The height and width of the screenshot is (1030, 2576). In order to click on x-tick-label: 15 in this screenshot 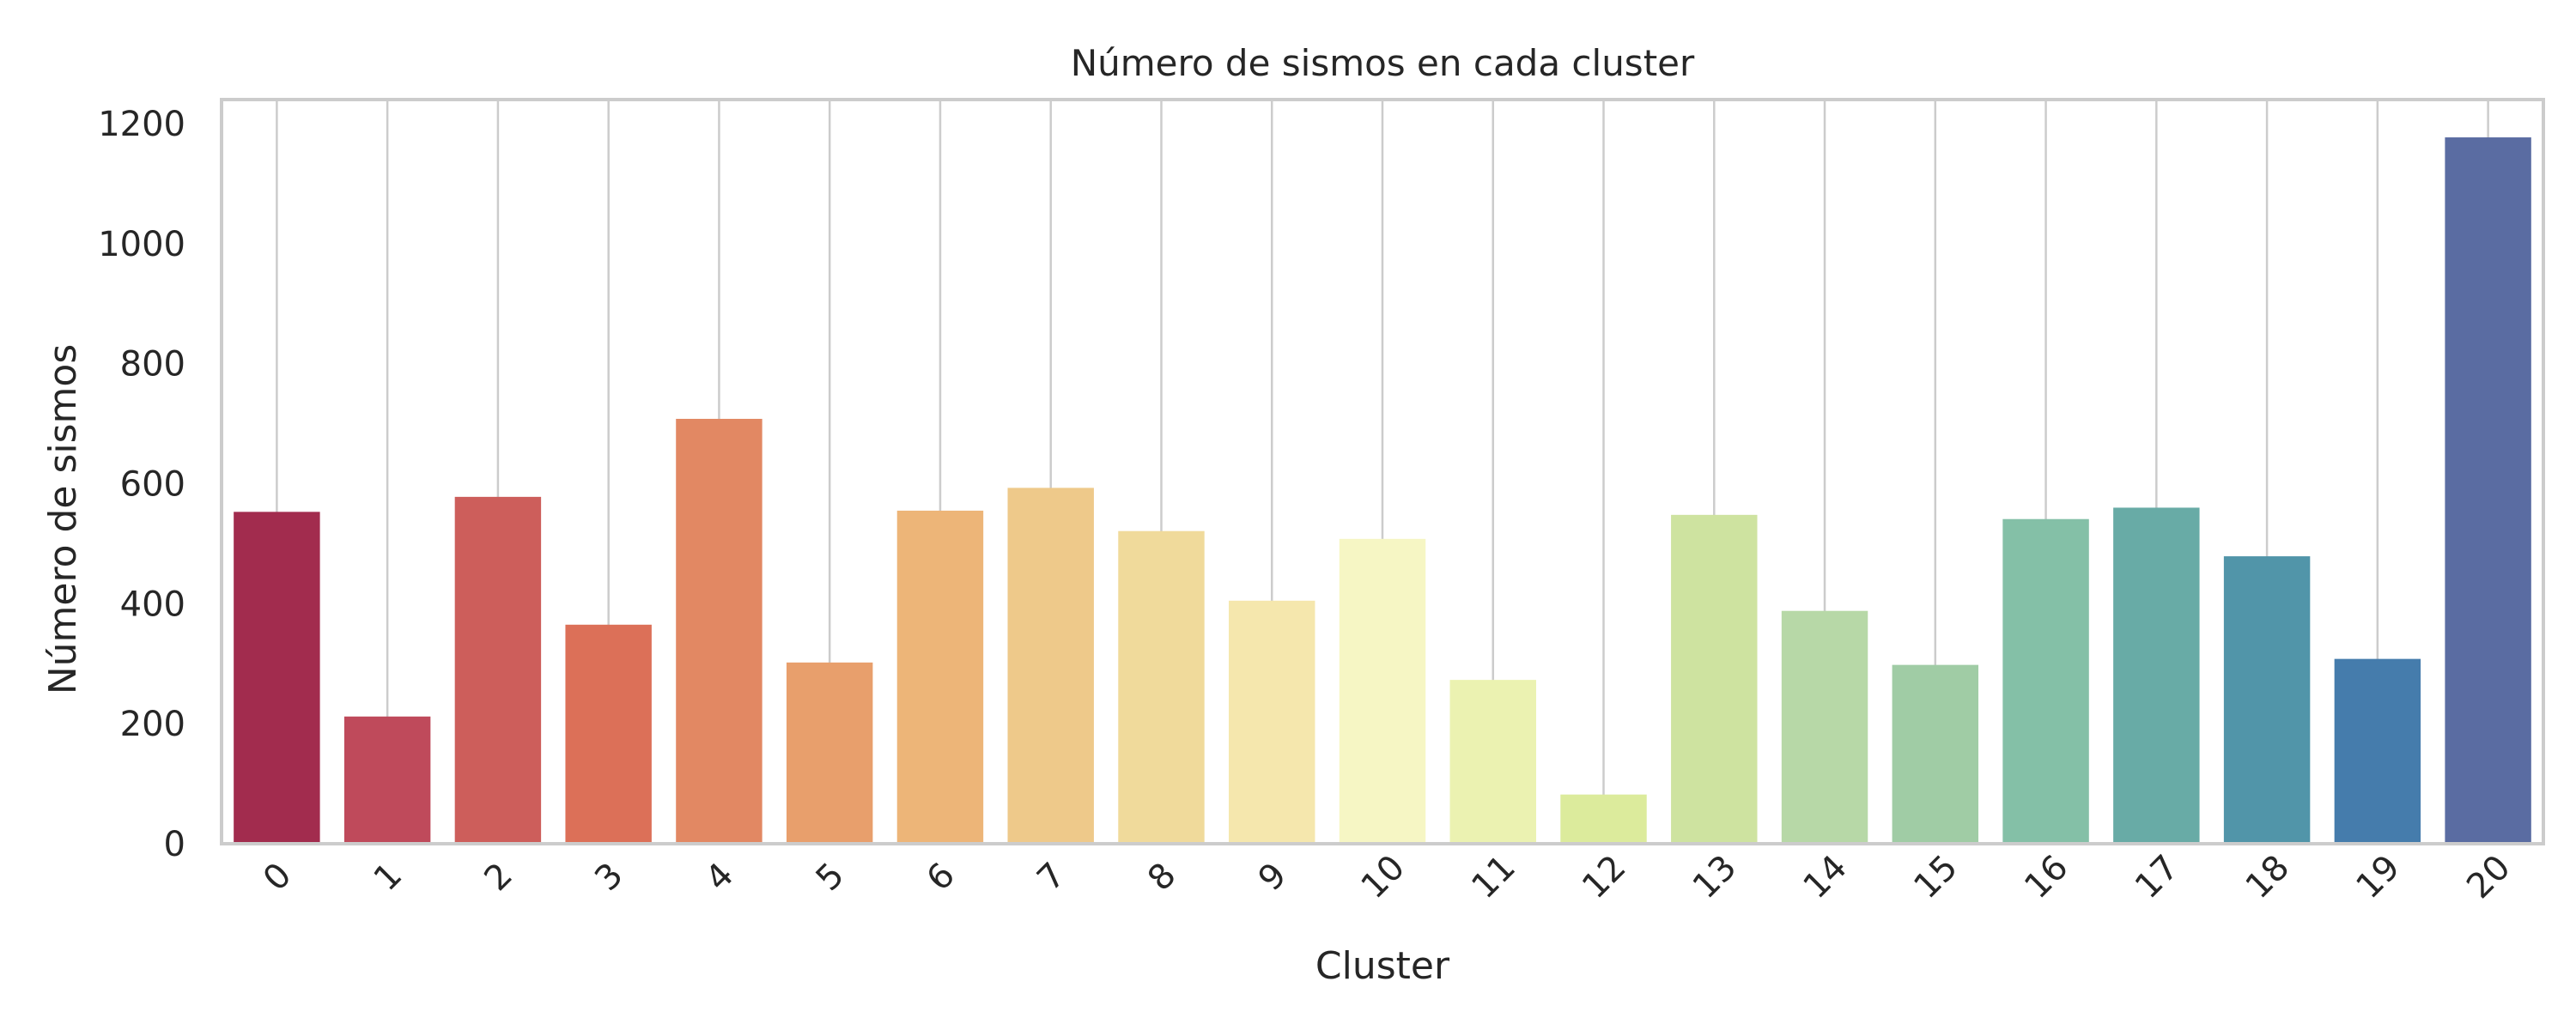, I will do `click(1936, 877)`.